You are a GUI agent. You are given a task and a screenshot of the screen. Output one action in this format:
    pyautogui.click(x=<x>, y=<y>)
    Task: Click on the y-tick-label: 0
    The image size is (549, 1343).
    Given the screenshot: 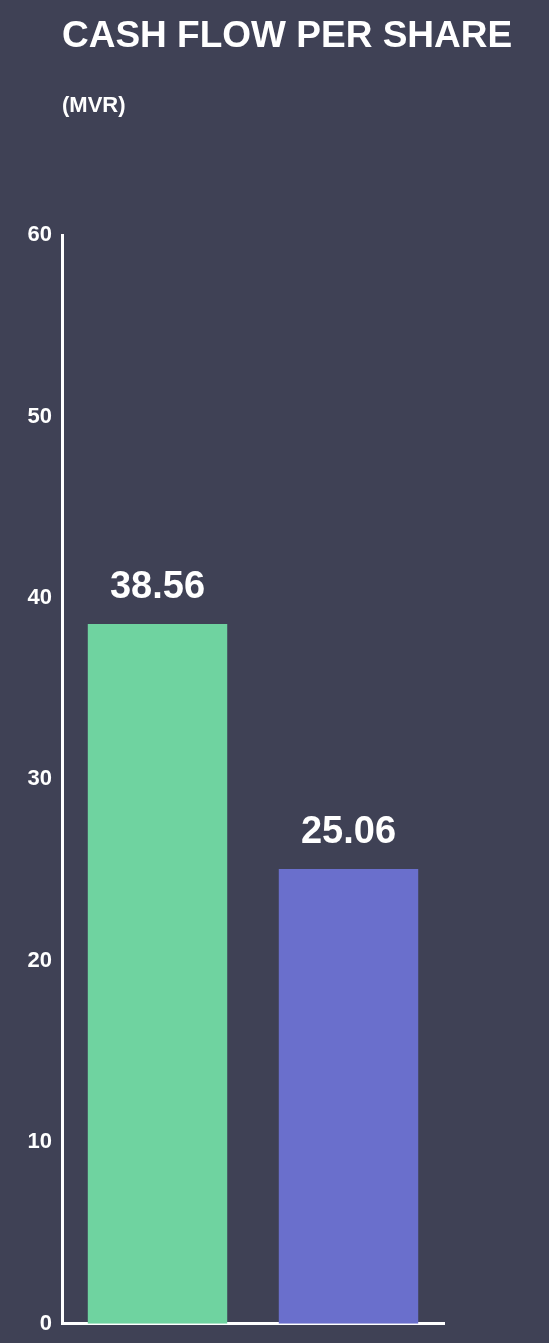 What is the action you would take?
    pyautogui.click(x=45, y=1322)
    